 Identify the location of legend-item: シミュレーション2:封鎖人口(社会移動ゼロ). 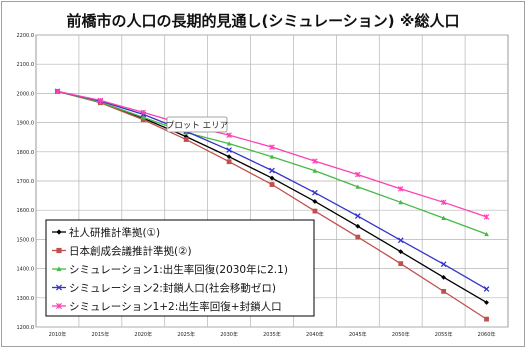
(164, 288).